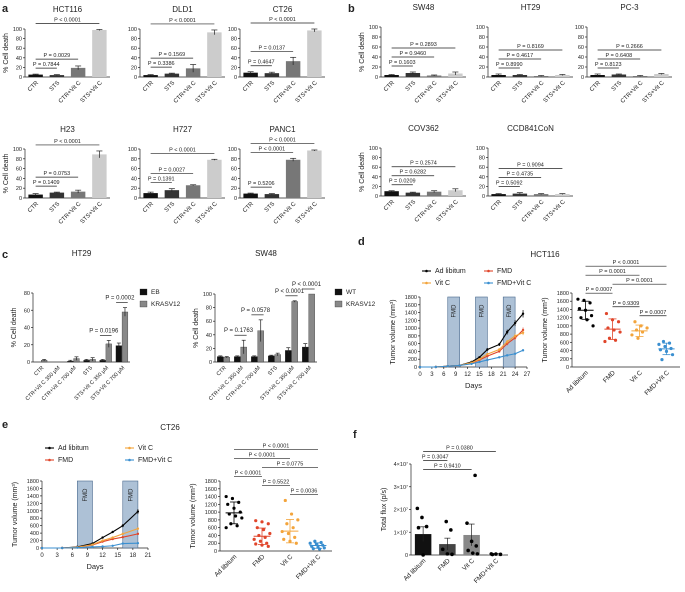  I want to click on y-tick-label: 1400, so click(411, 314).